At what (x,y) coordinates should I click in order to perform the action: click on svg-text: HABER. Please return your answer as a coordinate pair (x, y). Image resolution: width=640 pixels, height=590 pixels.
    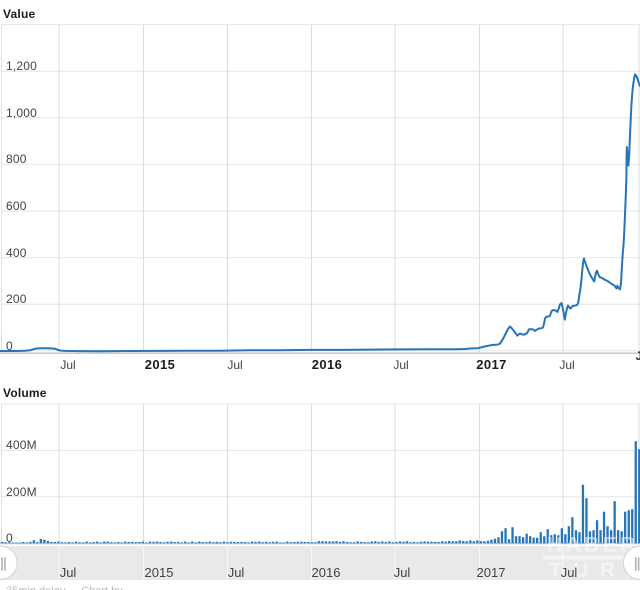
    Looking at the image, I should click on (593, 545).